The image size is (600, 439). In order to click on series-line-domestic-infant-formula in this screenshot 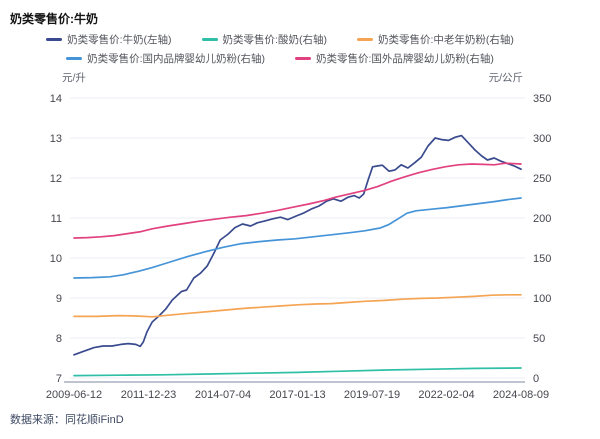, I will do `click(297, 238)`.